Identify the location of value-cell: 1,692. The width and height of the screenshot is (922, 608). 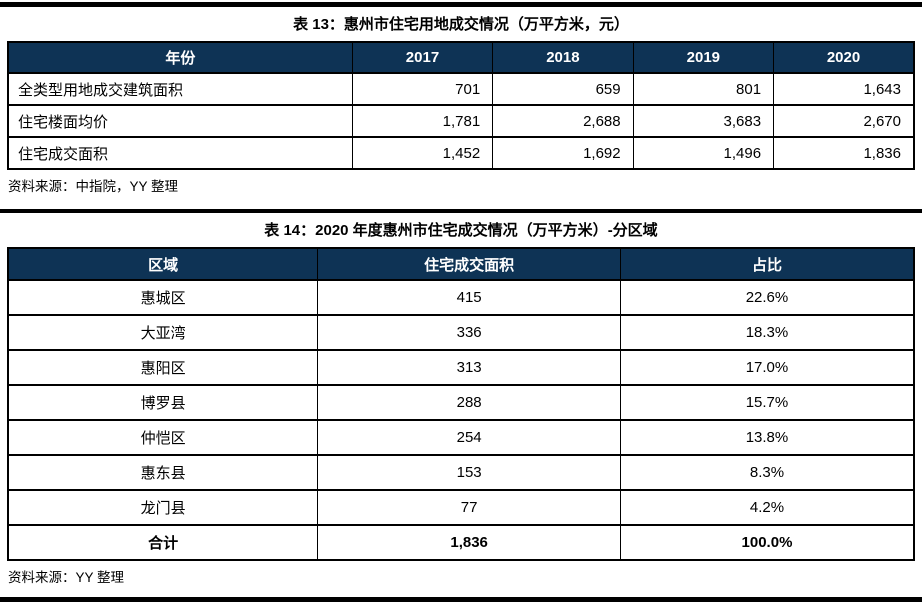
(563, 153).